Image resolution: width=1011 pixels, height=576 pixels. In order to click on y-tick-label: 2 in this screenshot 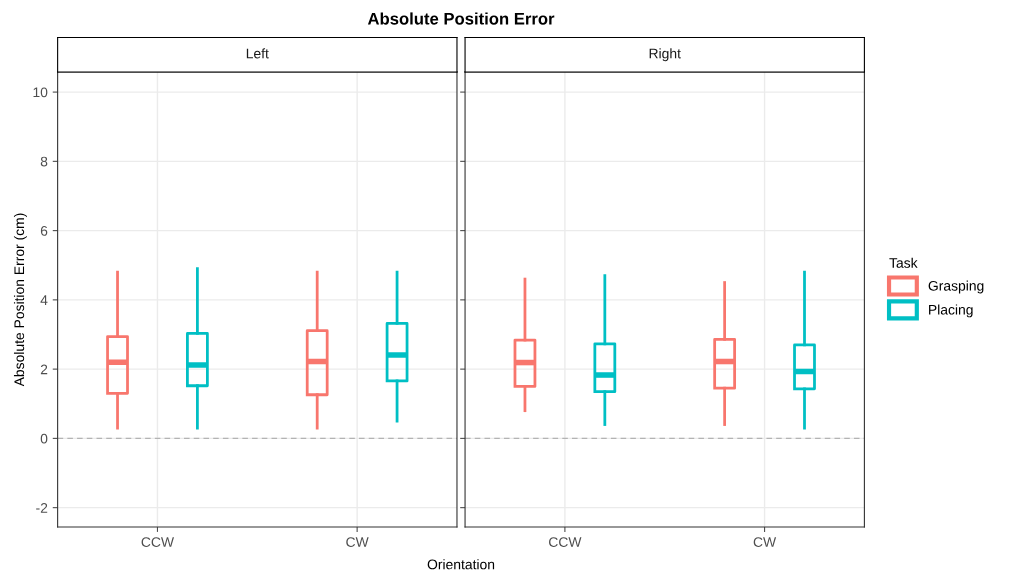, I will do `click(44, 369)`.